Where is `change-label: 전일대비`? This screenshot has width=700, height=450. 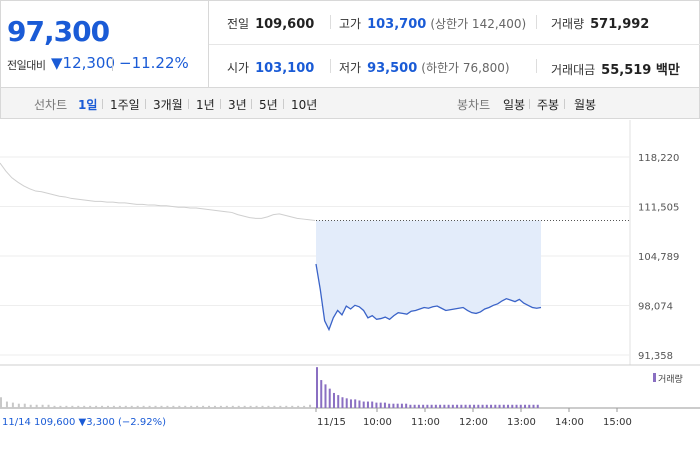 change-label: 전일대비 is located at coordinates (26, 65).